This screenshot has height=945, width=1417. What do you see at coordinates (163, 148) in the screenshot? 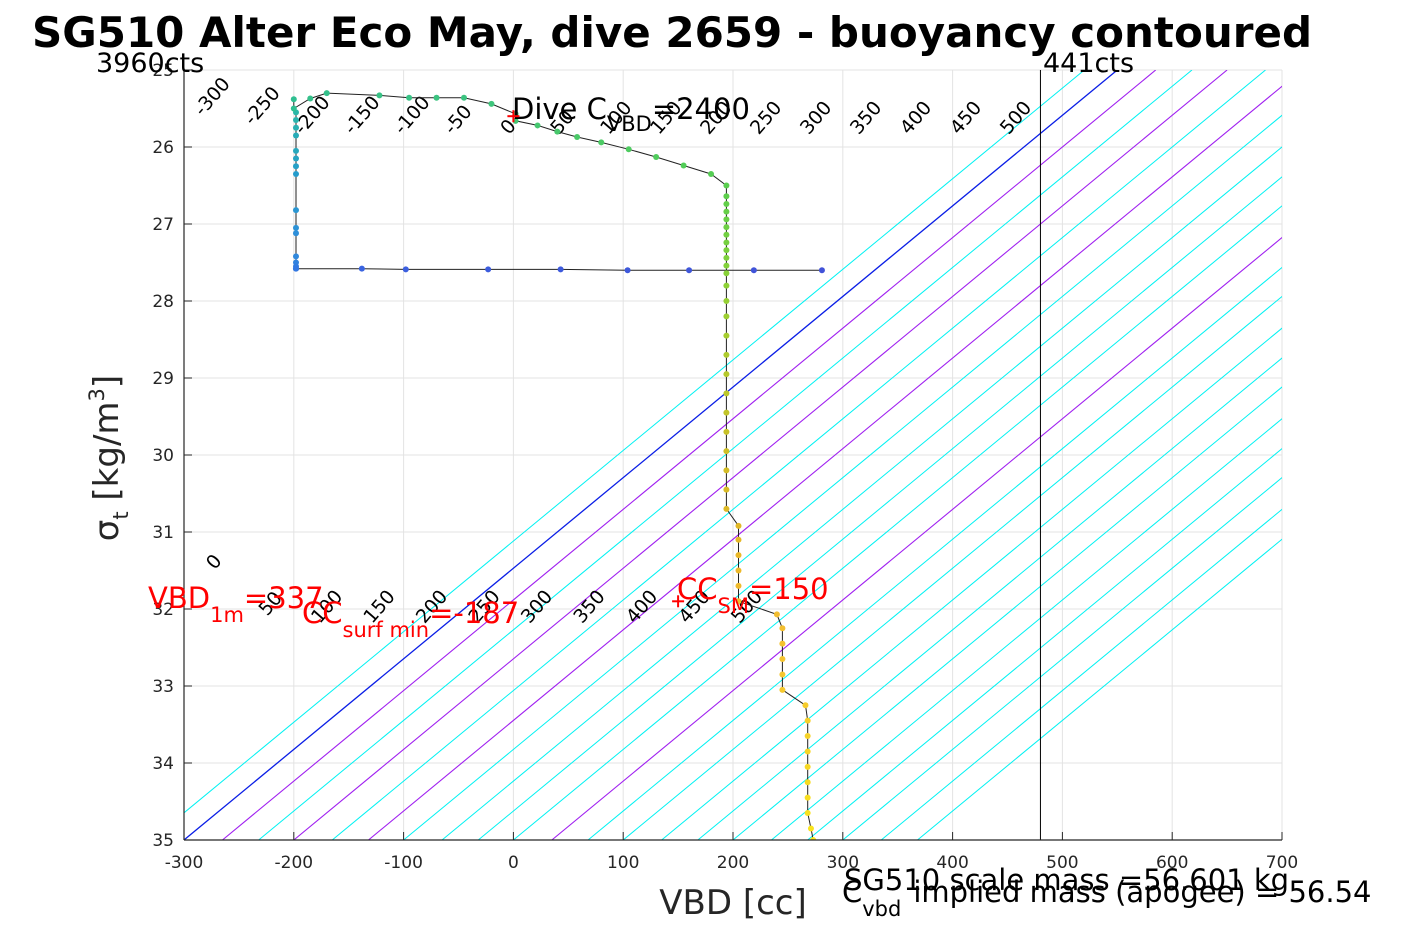
I see `y-tick-label: 26` at bounding box center [163, 148].